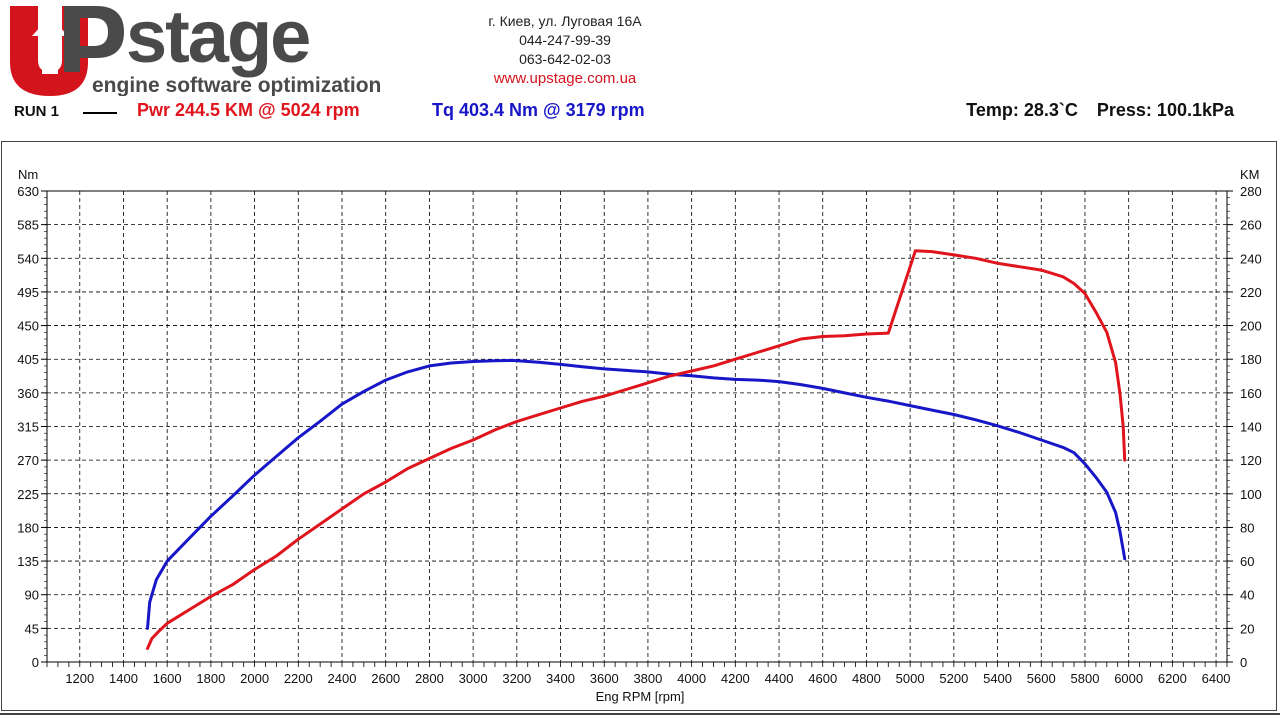 The height and width of the screenshot is (720, 1280). What do you see at coordinates (1251, 359) in the screenshot?
I see `y-right-tick-label: 180` at bounding box center [1251, 359].